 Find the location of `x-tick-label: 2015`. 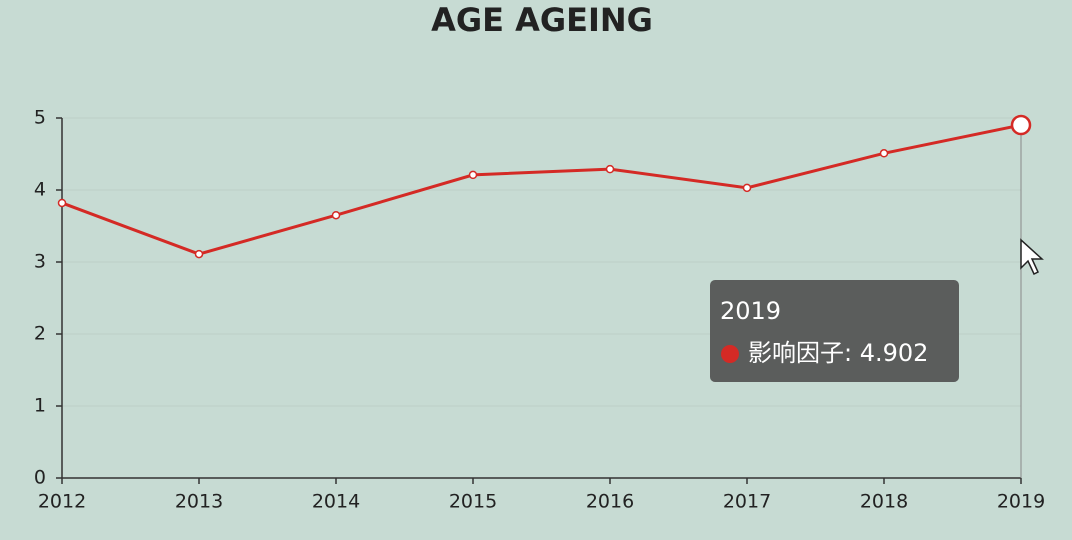

x-tick-label: 2015 is located at coordinates (473, 502).